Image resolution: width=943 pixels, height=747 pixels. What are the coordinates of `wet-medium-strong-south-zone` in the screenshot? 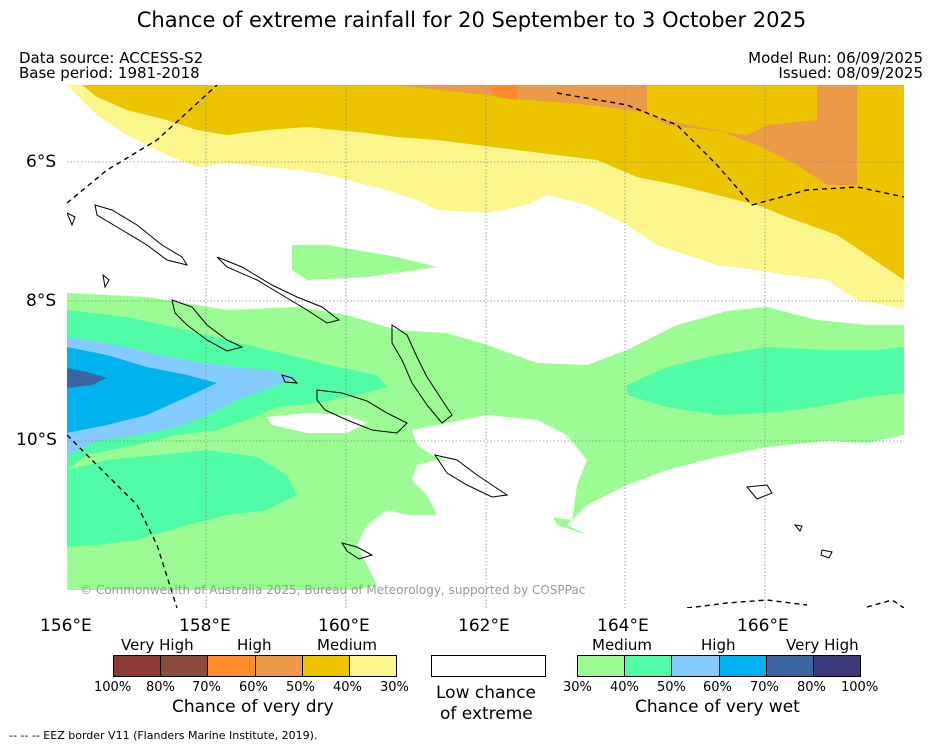 It's located at (182, 498).